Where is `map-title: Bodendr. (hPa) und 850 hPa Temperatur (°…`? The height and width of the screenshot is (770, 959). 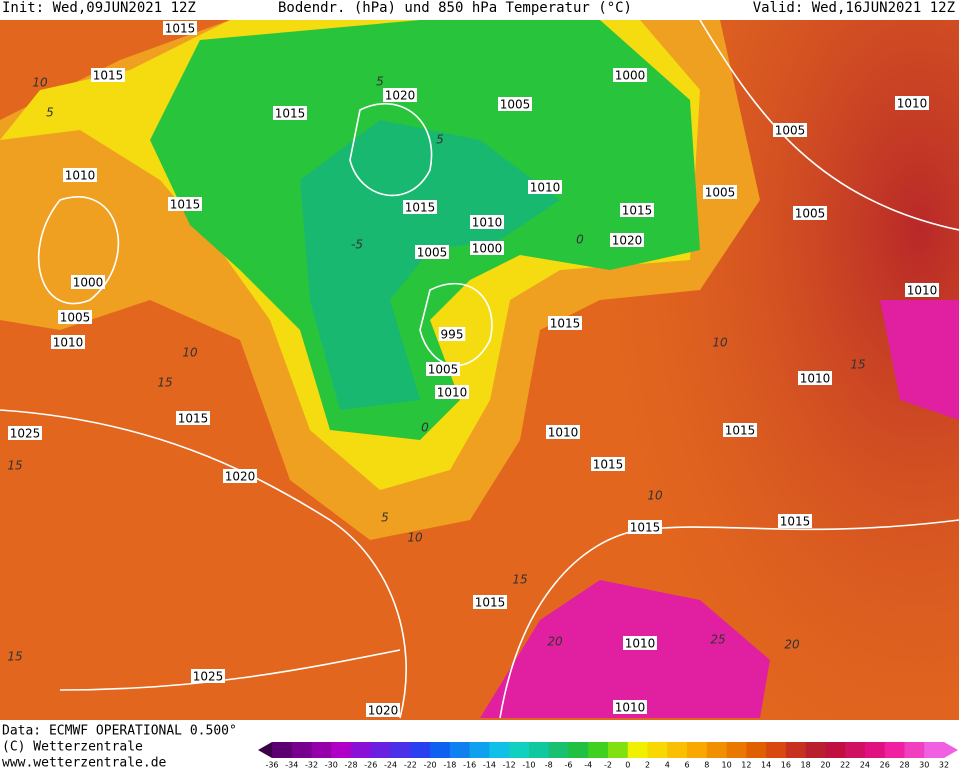
map-title: Bodendr. (hPa) und 850 hPa Temperatur (°… is located at coordinates (455, 8).